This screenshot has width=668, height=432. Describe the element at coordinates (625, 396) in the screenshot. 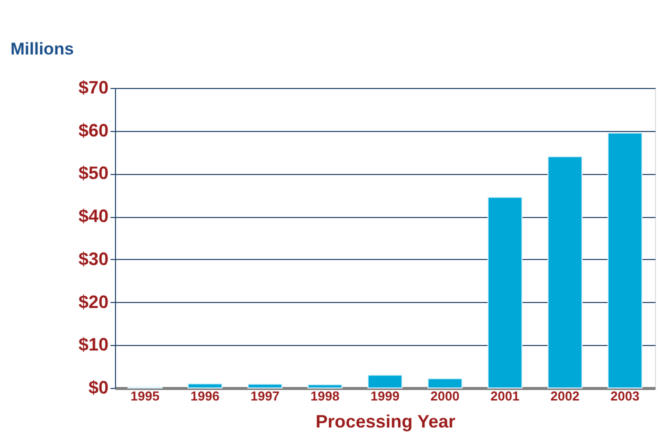

I see `x-tick-label: 2003` at that location.